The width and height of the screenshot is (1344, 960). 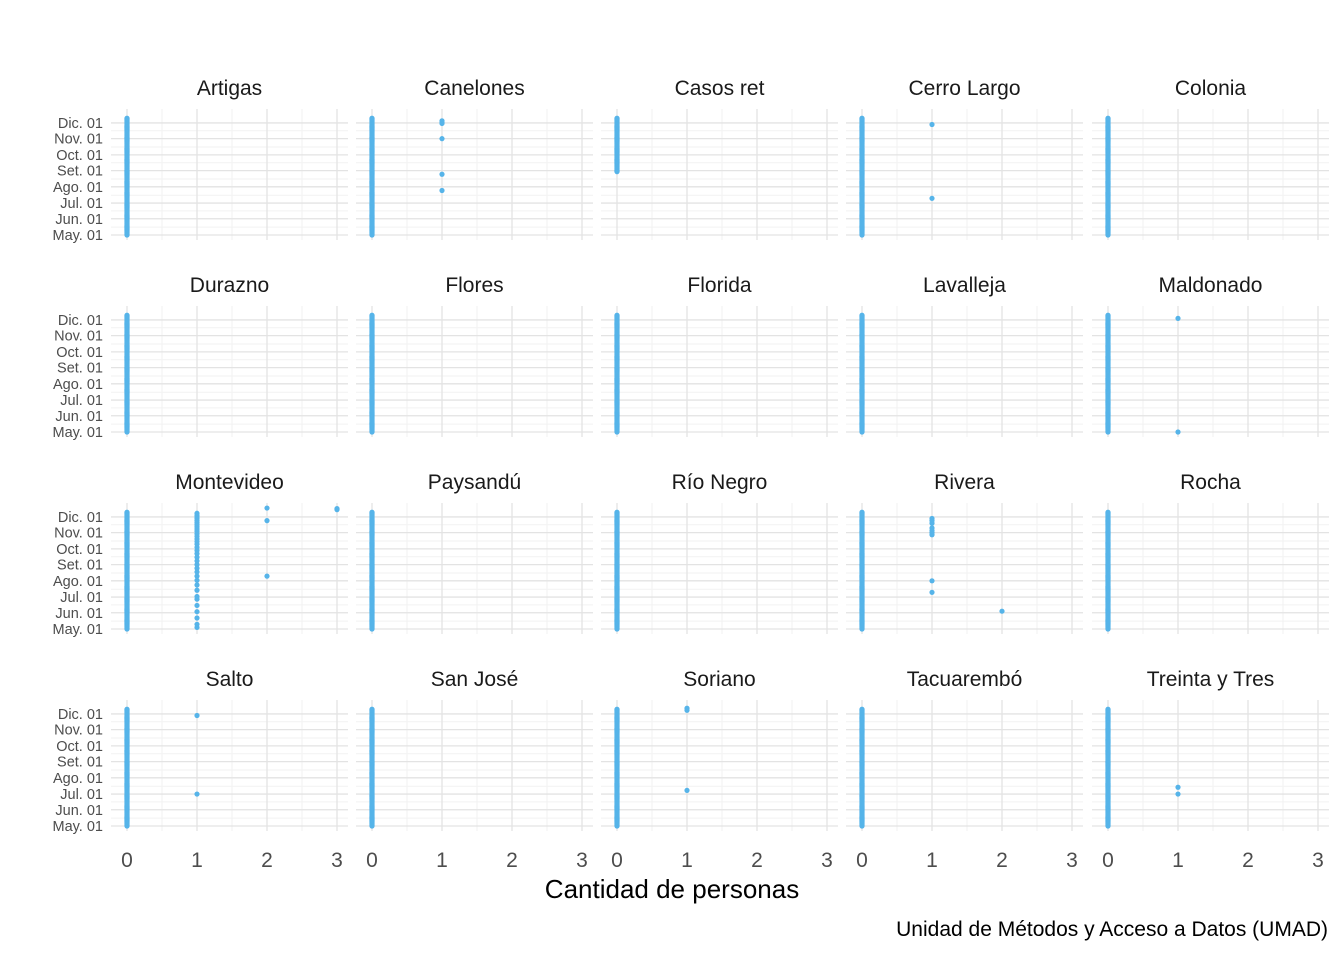 What do you see at coordinates (474, 355) in the screenshot?
I see `facet-panel: Flores` at bounding box center [474, 355].